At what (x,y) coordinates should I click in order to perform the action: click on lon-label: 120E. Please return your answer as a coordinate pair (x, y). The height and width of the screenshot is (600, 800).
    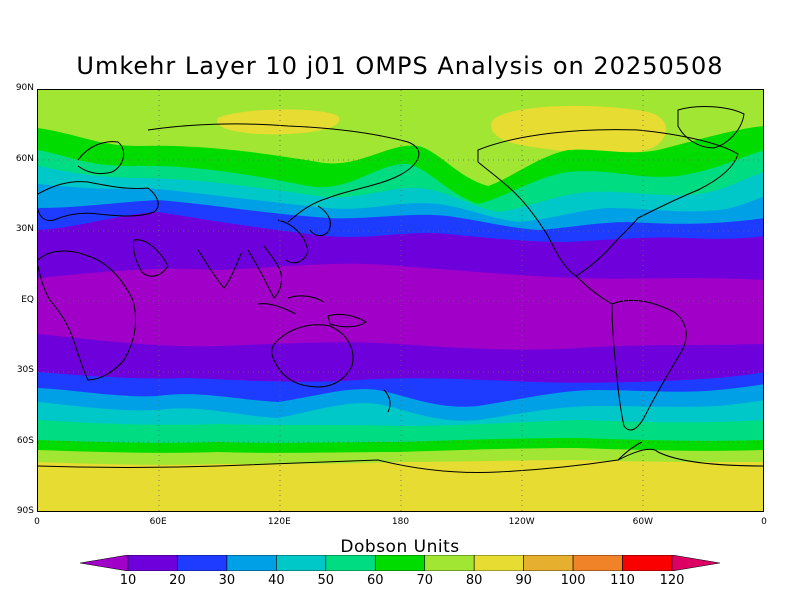
    Looking at the image, I should click on (279, 522).